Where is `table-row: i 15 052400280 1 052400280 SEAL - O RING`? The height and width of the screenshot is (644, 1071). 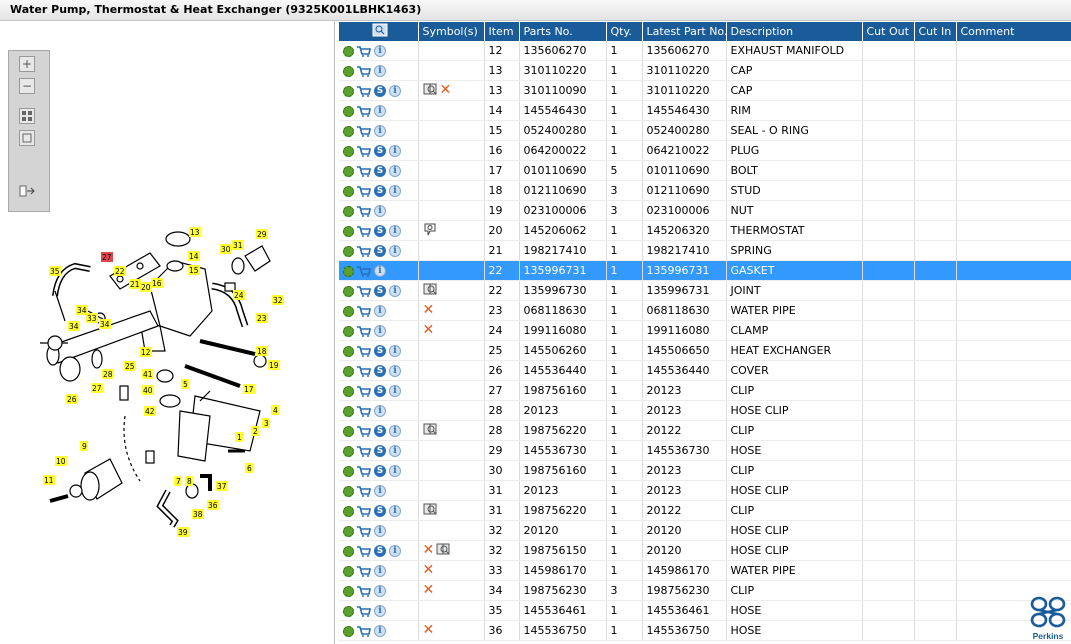
table-row: i 15 052400280 1 052400280 SEAL - O RING is located at coordinates (705, 130).